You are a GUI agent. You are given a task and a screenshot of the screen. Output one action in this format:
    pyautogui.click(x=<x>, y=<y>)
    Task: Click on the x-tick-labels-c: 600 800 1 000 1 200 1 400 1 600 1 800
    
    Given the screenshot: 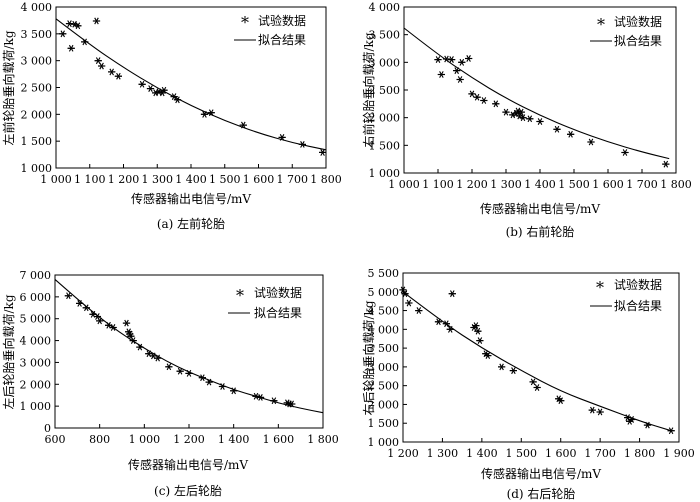 What is the action you would take?
    pyautogui.click(x=192, y=439)
    